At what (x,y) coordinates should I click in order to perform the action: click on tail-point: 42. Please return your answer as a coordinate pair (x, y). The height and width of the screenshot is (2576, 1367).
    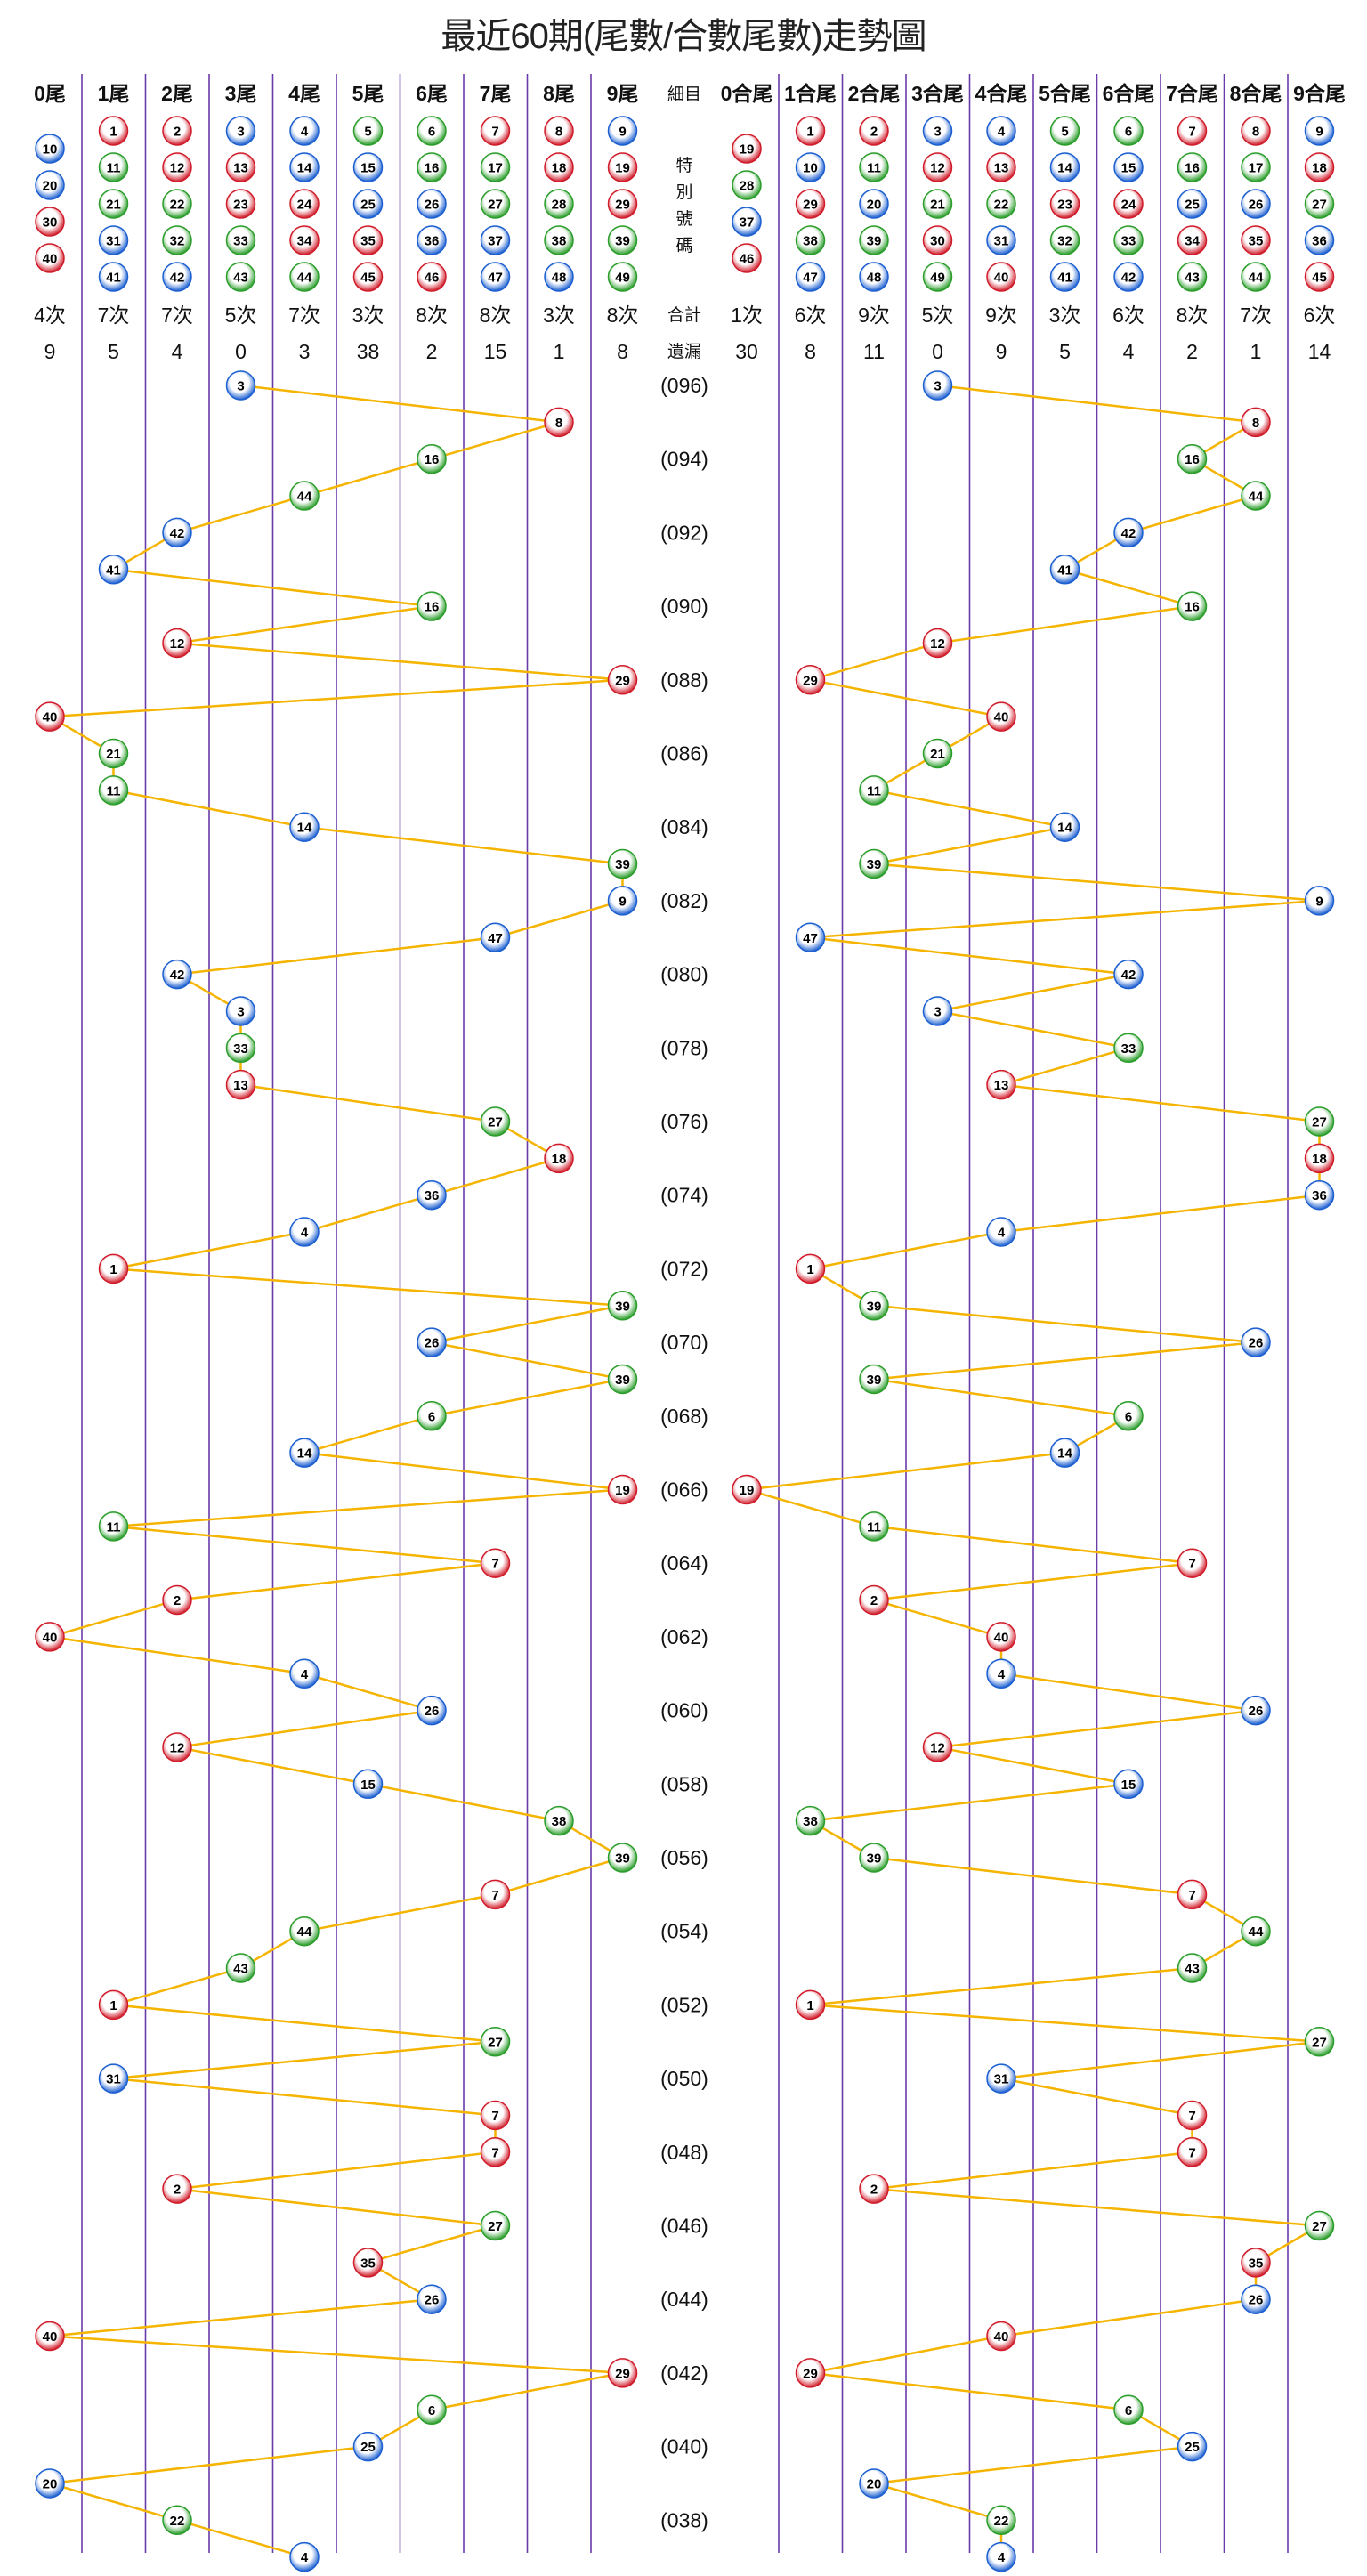
    Looking at the image, I should click on (177, 974).